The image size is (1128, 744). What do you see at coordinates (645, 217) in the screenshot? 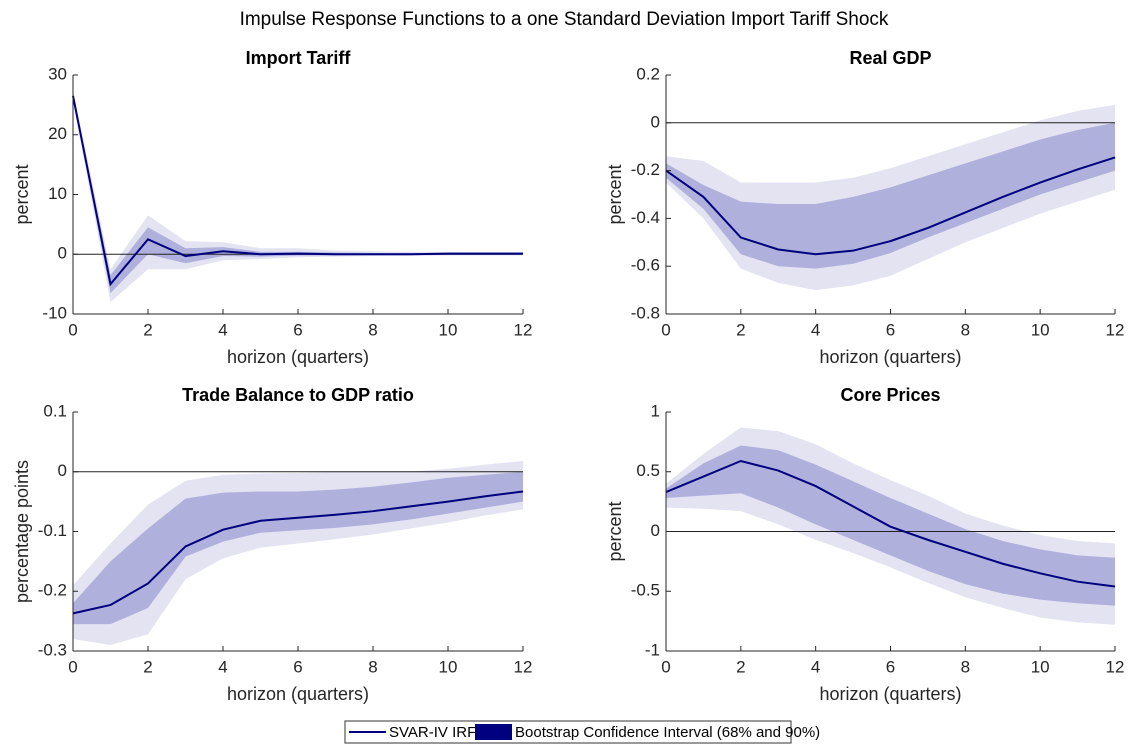
I see `y-tick-label: -0.4` at bounding box center [645, 217].